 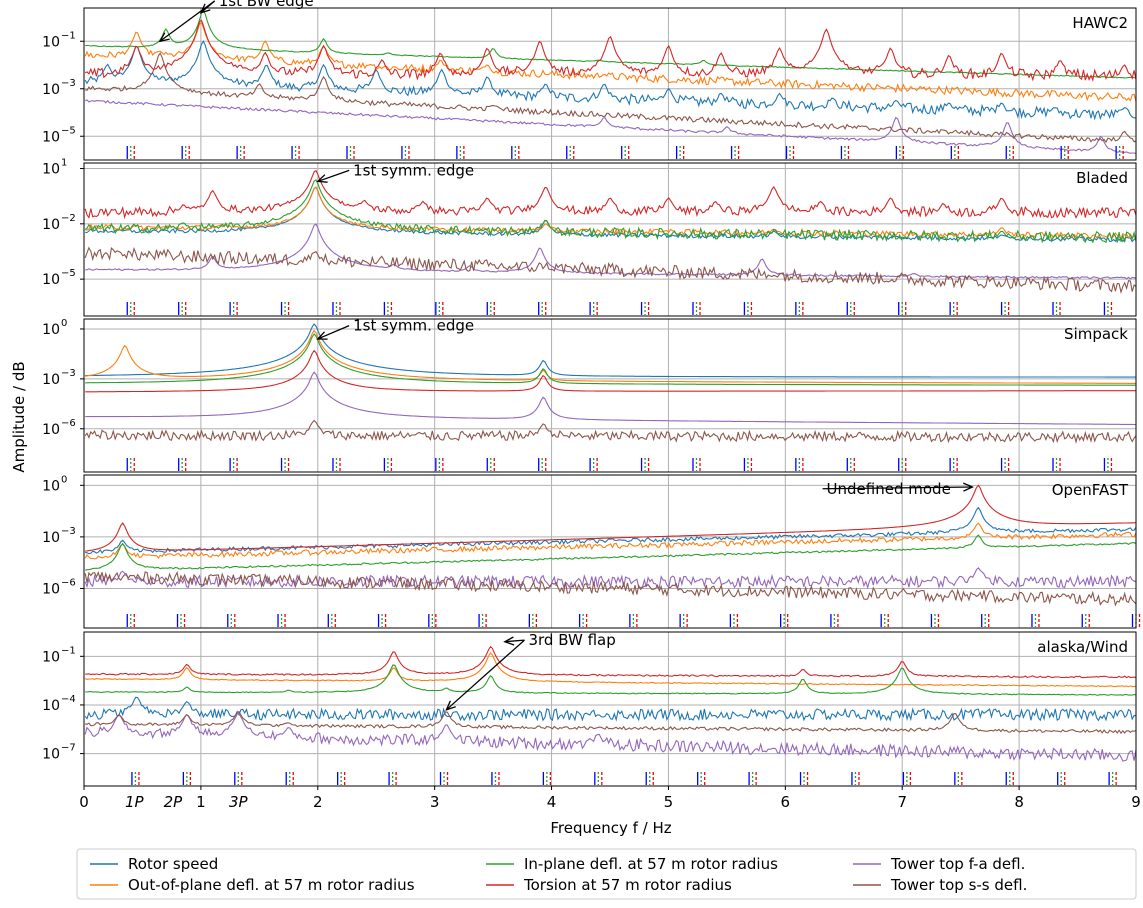 What do you see at coordinates (318, 802) in the screenshot?
I see `x-tick-label: 2` at bounding box center [318, 802].